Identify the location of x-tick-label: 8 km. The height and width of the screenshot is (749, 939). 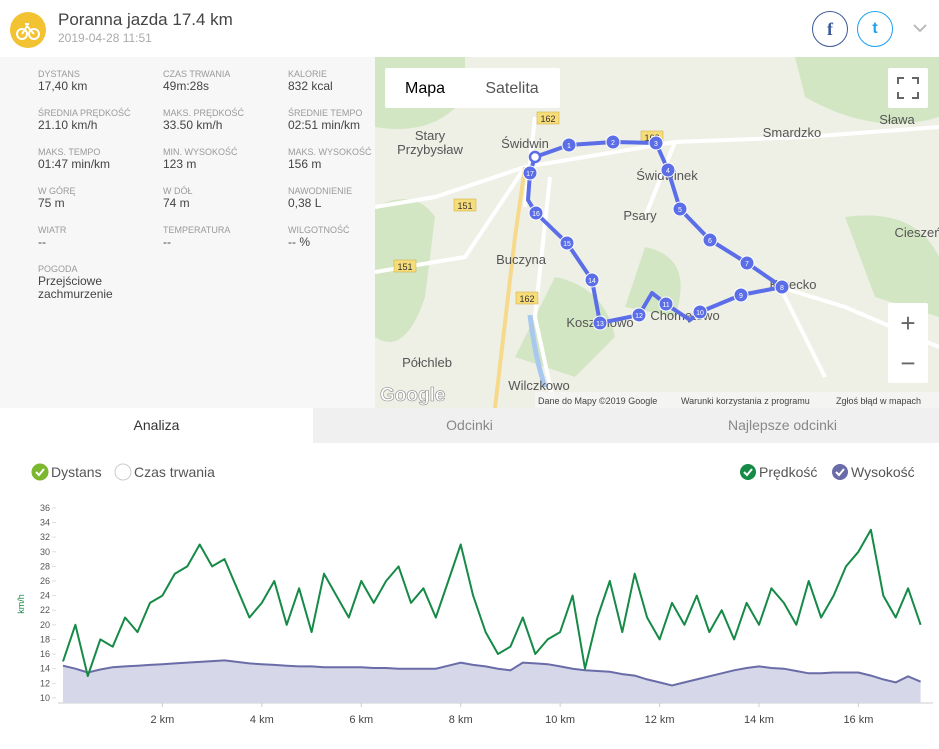
(461, 720).